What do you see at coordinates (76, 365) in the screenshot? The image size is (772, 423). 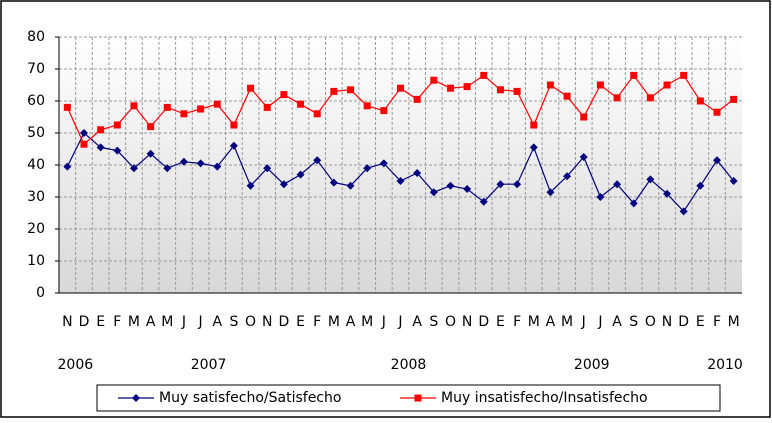 I see `year-label: 2006` at bounding box center [76, 365].